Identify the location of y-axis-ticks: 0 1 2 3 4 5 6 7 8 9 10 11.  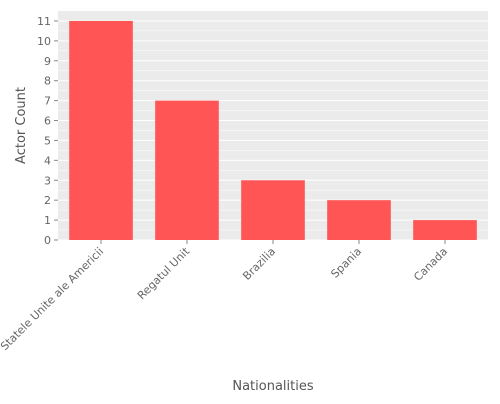
(47, 131).